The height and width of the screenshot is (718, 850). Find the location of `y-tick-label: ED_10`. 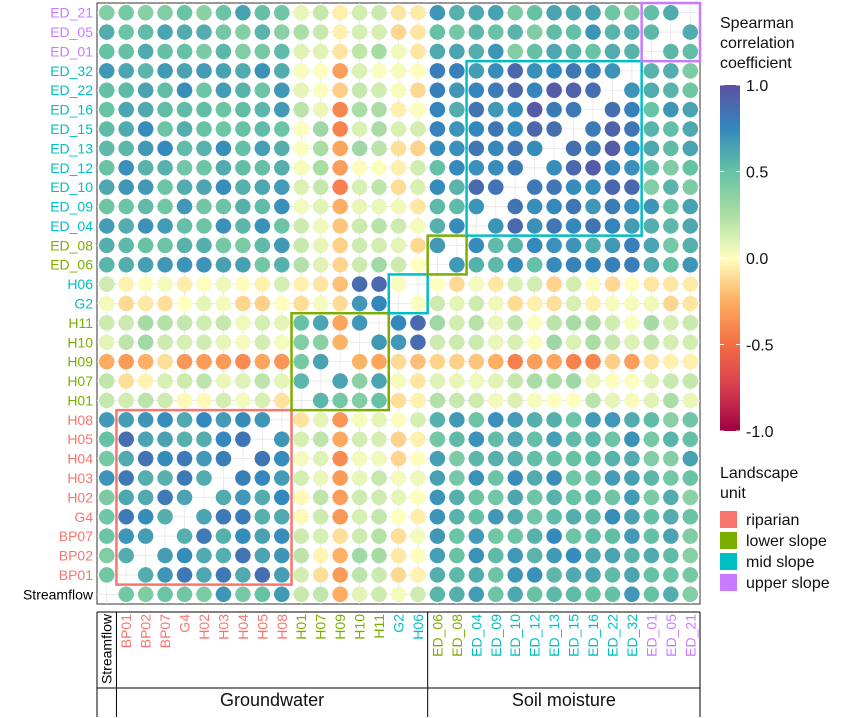

y-tick-label: ED_10 is located at coordinates (71, 187).